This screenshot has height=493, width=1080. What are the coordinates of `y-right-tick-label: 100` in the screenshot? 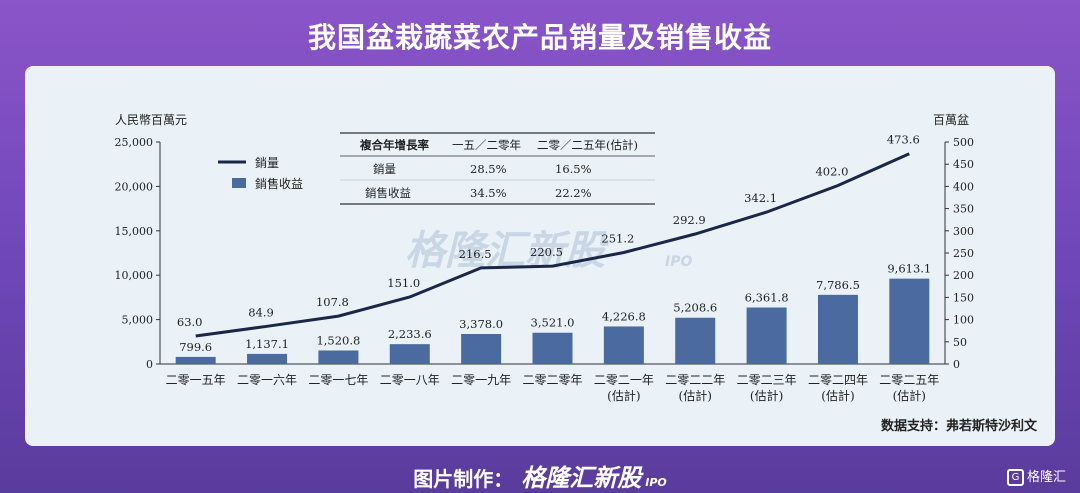 It's located at (963, 320).